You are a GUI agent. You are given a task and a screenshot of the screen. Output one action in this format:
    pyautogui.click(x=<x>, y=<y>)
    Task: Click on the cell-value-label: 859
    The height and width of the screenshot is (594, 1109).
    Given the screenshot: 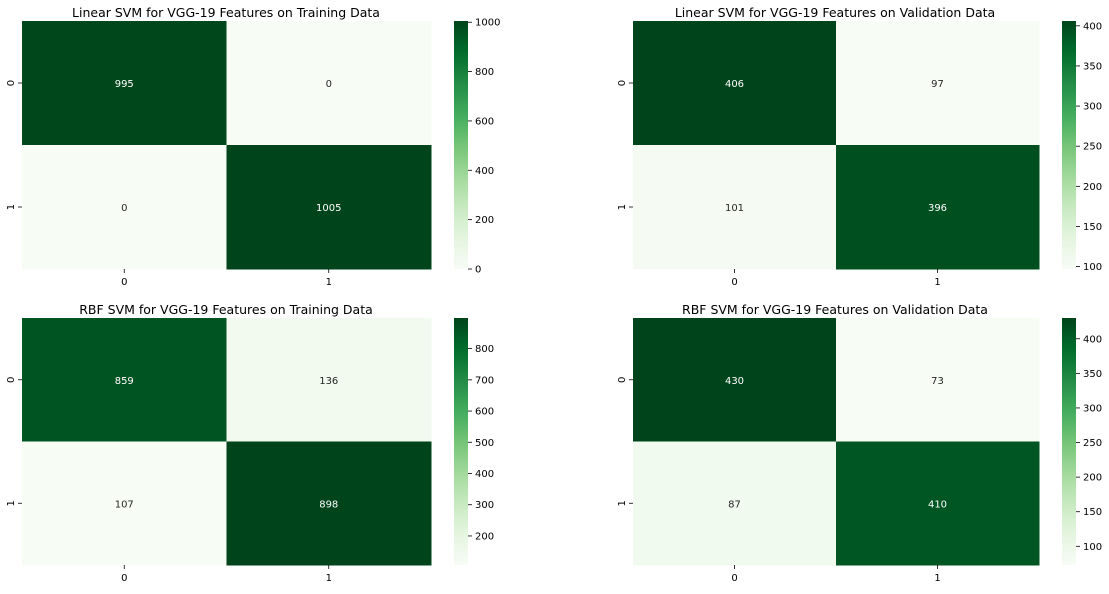 What is the action you would take?
    pyautogui.click(x=124, y=381)
    